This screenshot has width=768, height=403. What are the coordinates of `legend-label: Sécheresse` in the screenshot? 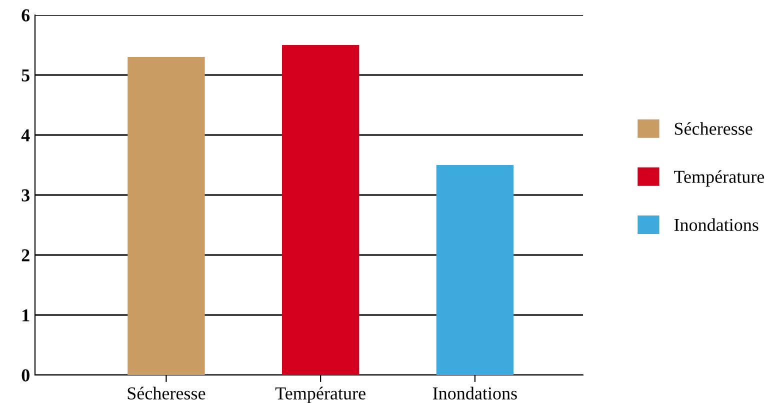 It's located at (713, 128).